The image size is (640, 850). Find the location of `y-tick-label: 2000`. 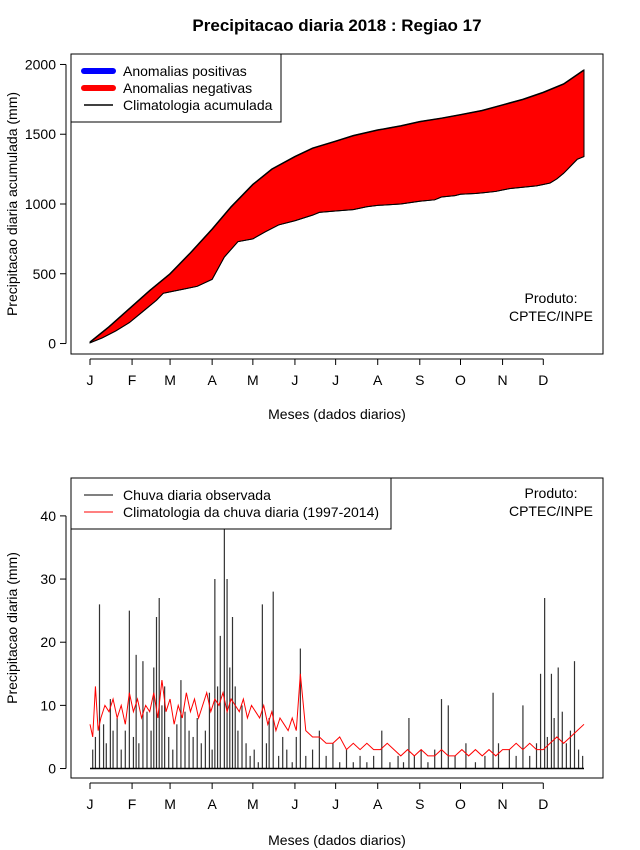

y-tick-label: 2000 is located at coordinates (40, 64).